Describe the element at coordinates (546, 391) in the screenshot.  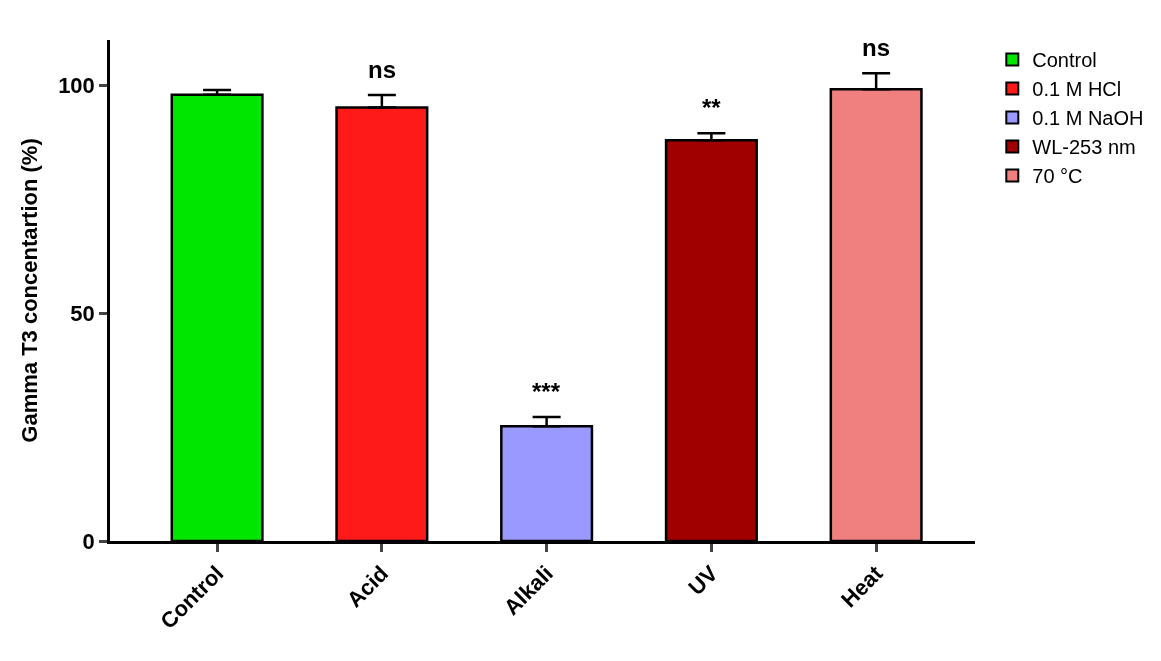
I see `annotation: ***` at that location.